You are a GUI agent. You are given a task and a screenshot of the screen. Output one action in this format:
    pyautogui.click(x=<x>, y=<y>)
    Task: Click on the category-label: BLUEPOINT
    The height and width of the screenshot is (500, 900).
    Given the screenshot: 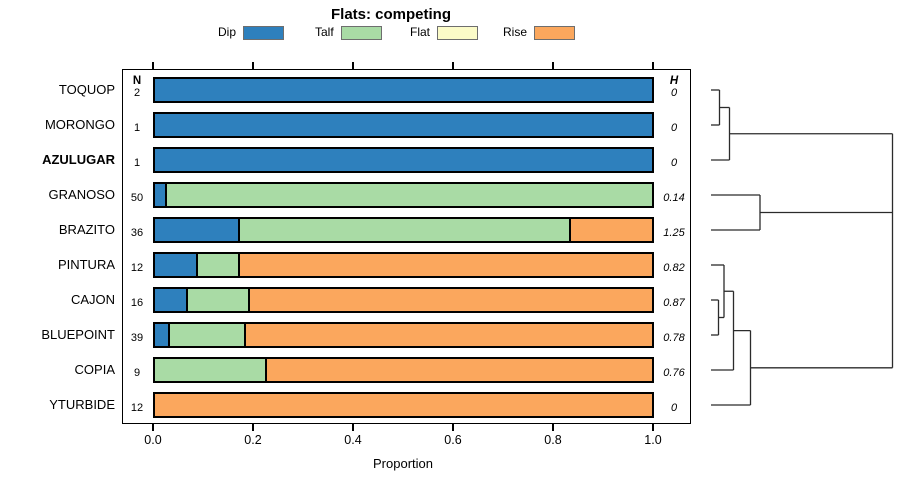 What is the action you would take?
    pyautogui.click(x=78, y=334)
    